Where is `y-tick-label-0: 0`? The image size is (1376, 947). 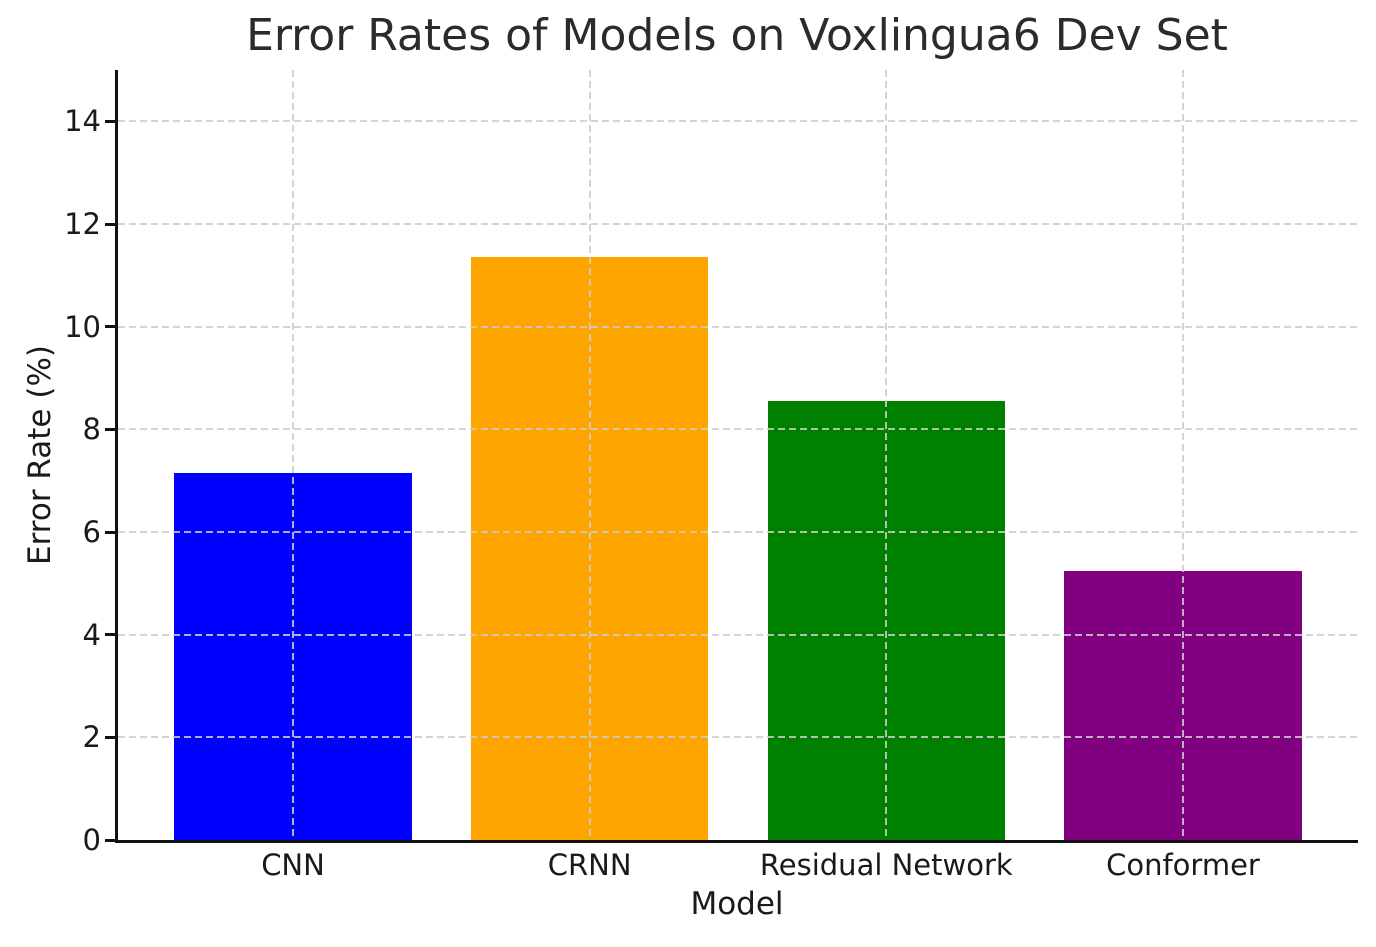 y-tick-label-0: 0 is located at coordinates (91, 840).